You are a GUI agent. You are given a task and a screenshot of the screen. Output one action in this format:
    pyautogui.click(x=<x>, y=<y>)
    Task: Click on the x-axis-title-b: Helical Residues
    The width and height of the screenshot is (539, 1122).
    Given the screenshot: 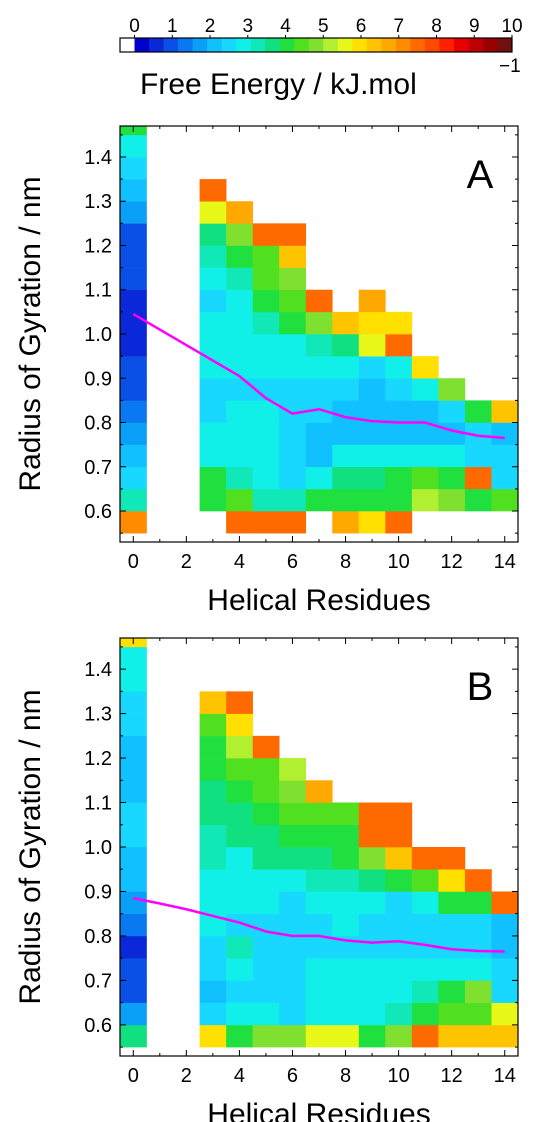 What is the action you would take?
    pyautogui.click(x=318, y=1110)
    